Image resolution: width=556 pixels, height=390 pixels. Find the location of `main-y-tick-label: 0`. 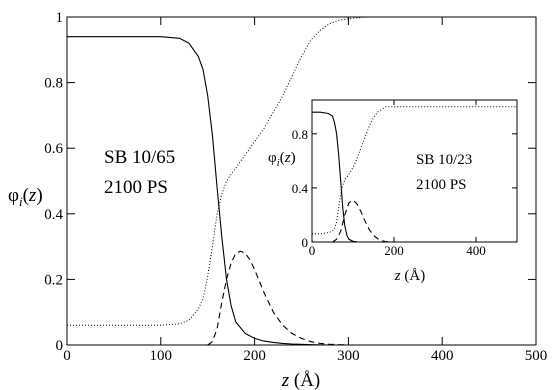

main-y-tick-label: 0 is located at coordinates (60, 346).